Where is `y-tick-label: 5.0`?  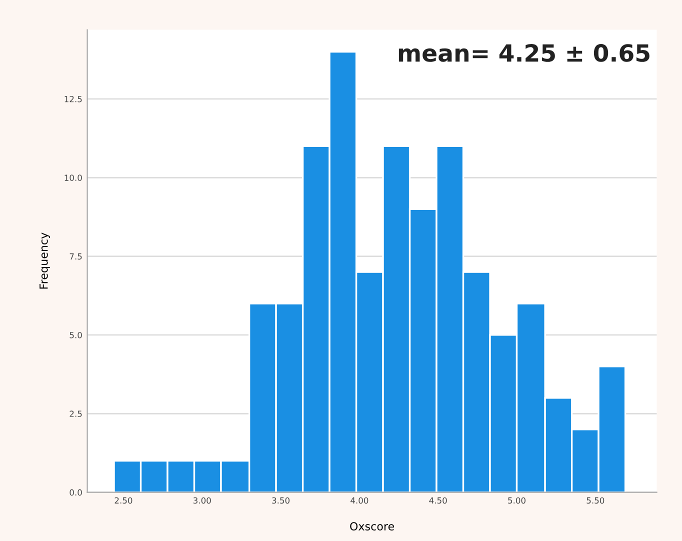 y-tick-label: 5.0 is located at coordinates (76, 335).